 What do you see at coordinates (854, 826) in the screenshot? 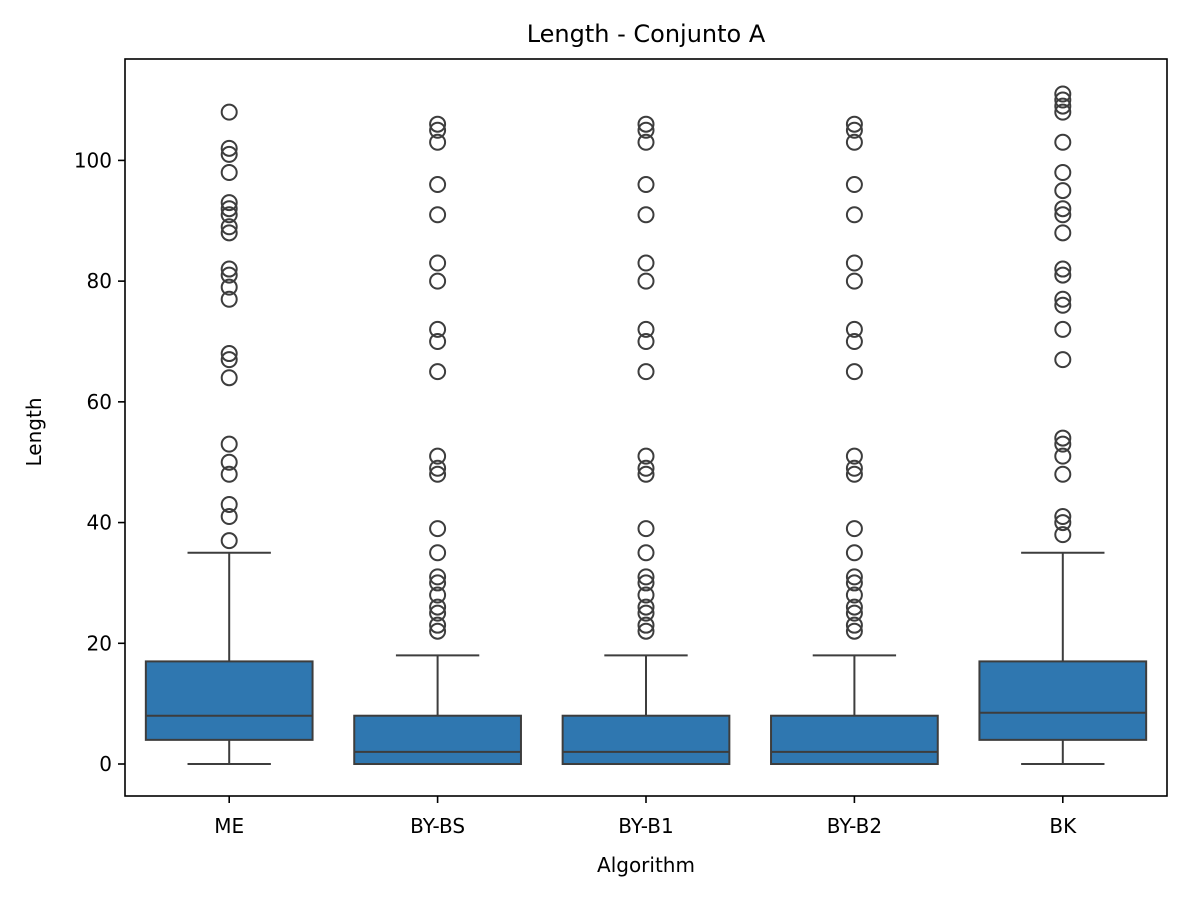
I see `x-tick-label: BY-B2` at bounding box center [854, 826].